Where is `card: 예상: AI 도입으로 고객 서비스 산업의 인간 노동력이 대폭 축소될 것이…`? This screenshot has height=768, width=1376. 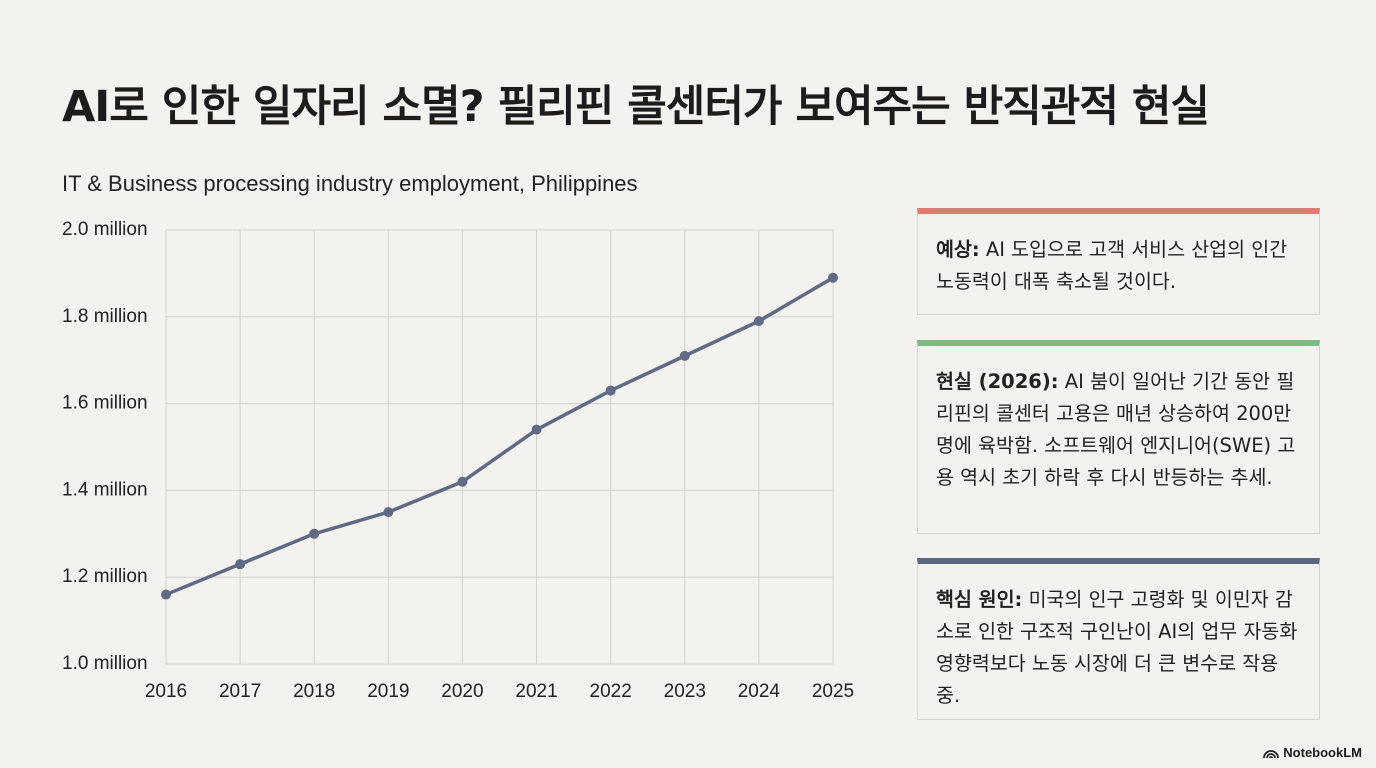
card: 예상: AI 도입으로 고객 서비스 산업의 인간 노동력이 대폭 축소될 것이… is located at coordinates (1118, 261).